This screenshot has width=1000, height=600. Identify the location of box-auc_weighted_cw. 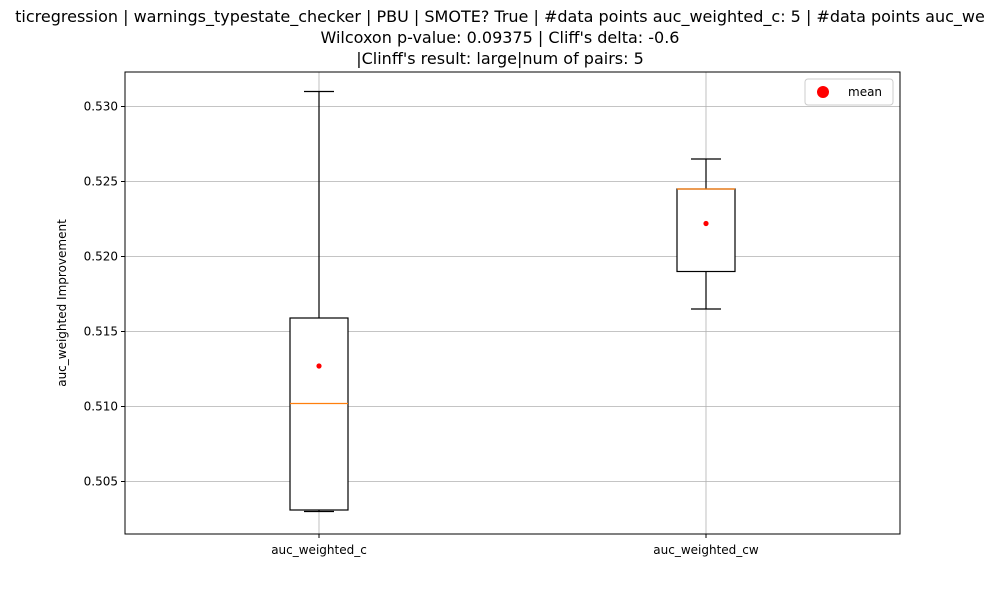
(706, 234).